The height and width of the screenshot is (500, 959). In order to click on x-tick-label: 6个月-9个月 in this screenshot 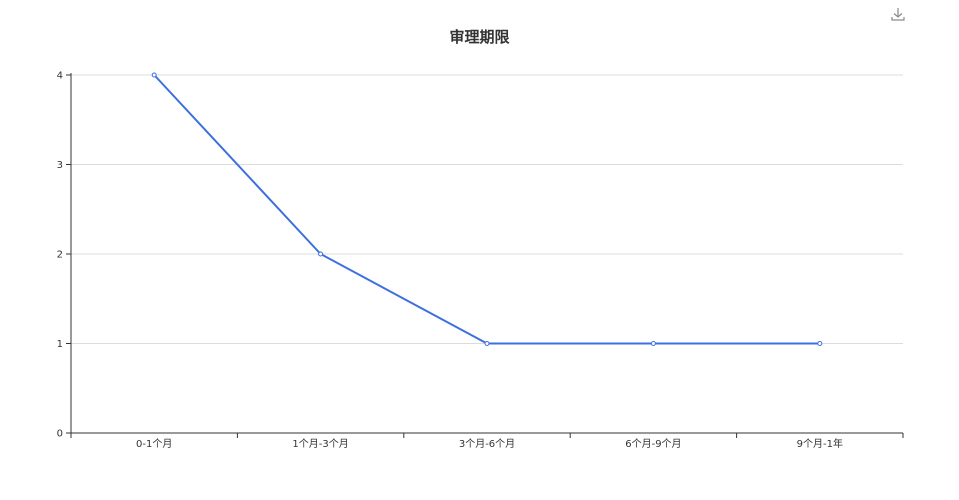, I will do `click(653, 444)`.